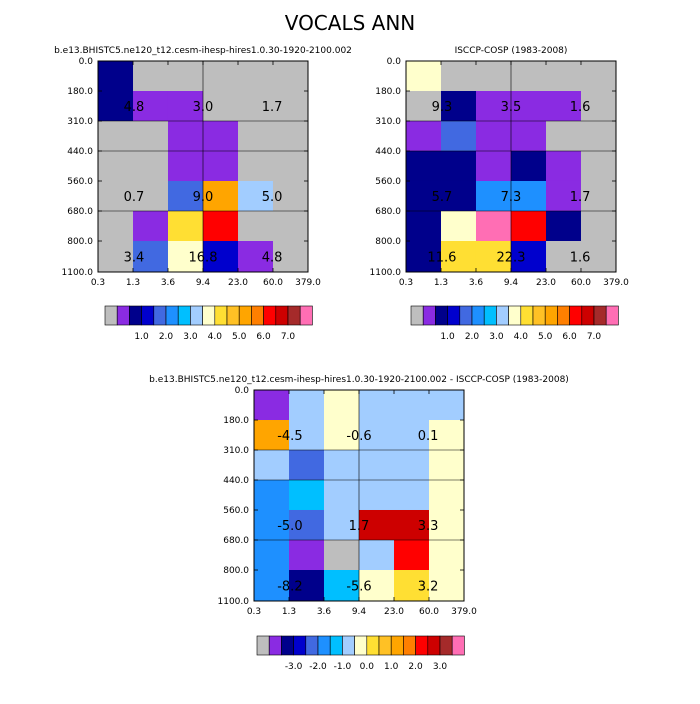  I want to click on colorbar-label: -1.0, so click(343, 667).